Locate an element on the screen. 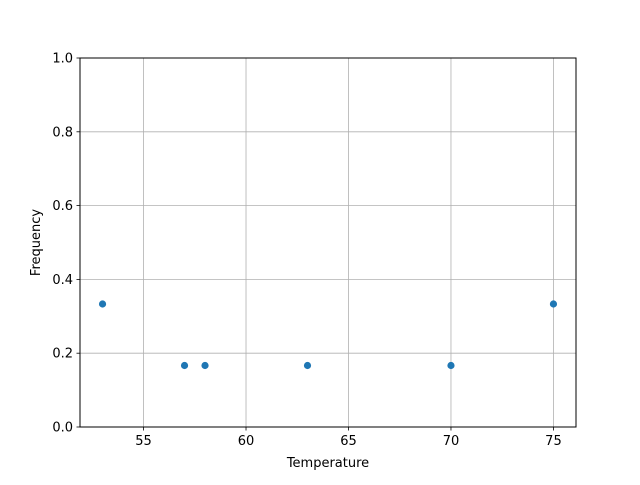 The width and height of the screenshot is (640, 485). y-tick-label: 0.6 is located at coordinates (62, 206).